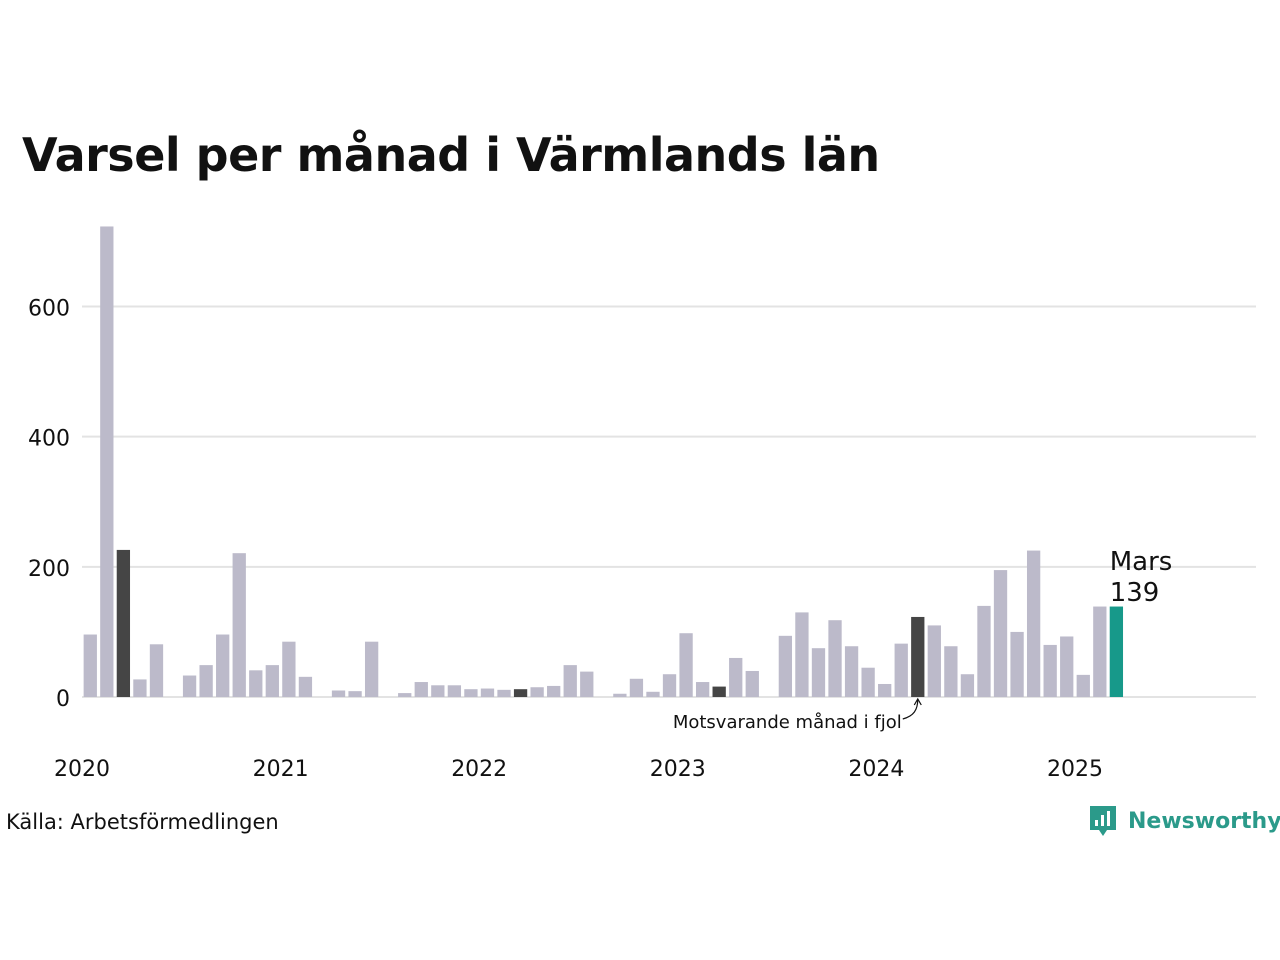 Image resolution: width=1280 pixels, height=960 pixels. What do you see at coordinates (451, 155) in the screenshot?
I see `chart-title: Varsel per månad i Värmlands län` at bounding box center [451, 155].